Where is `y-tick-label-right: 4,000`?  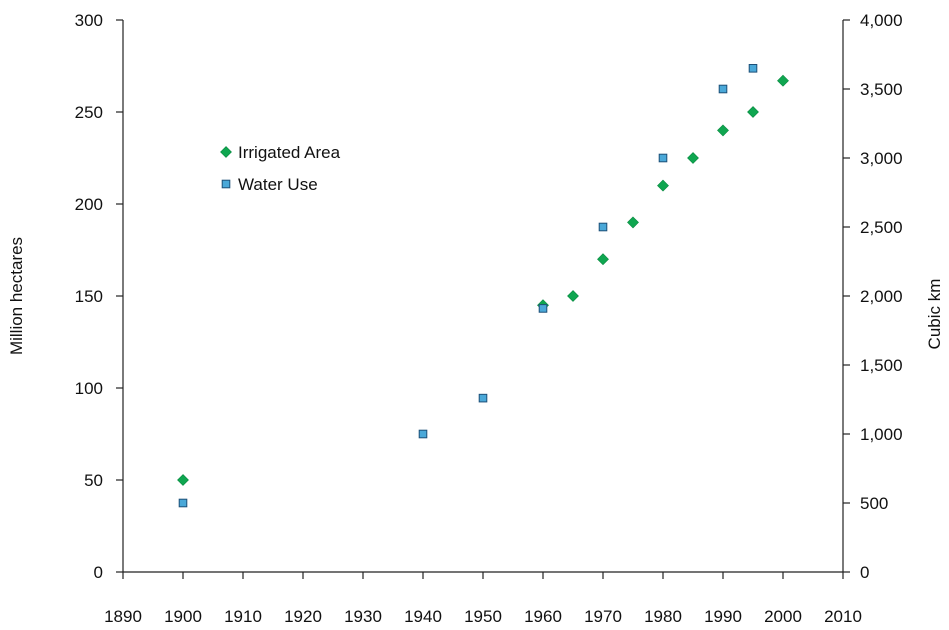
y-tick-label-right: 4,000 is located at coordinates (881, 20).